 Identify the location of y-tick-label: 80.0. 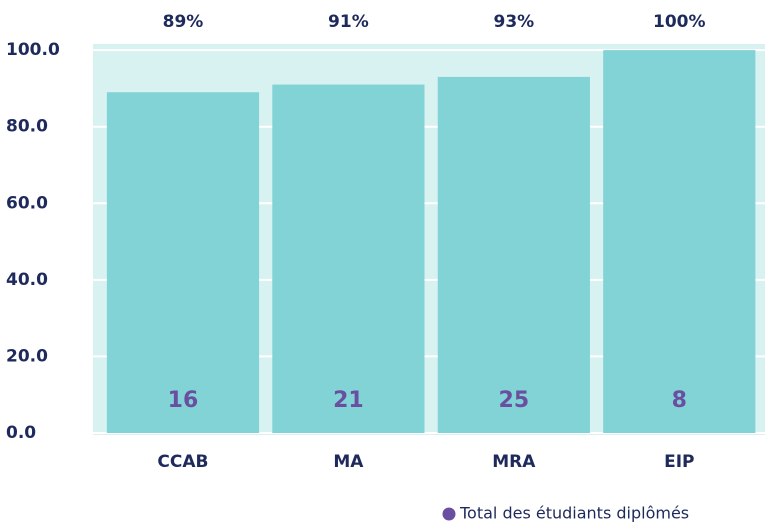
(27, 127).